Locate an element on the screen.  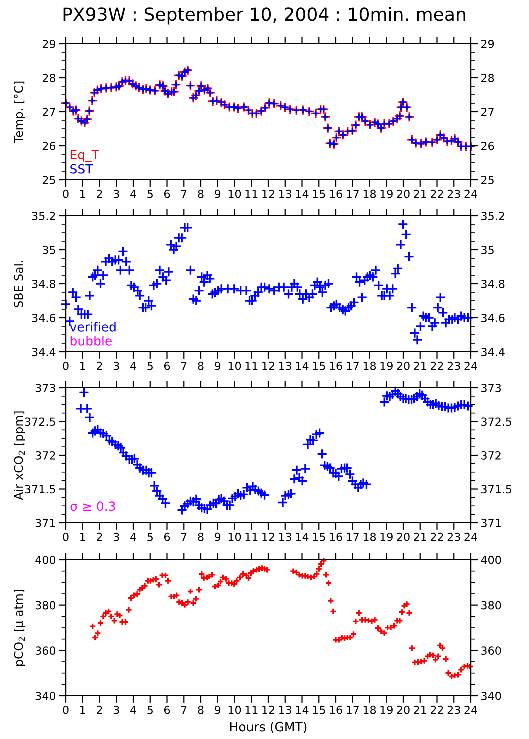
y-axis-title: SBE Sal. is located at coordinates (19, 284).